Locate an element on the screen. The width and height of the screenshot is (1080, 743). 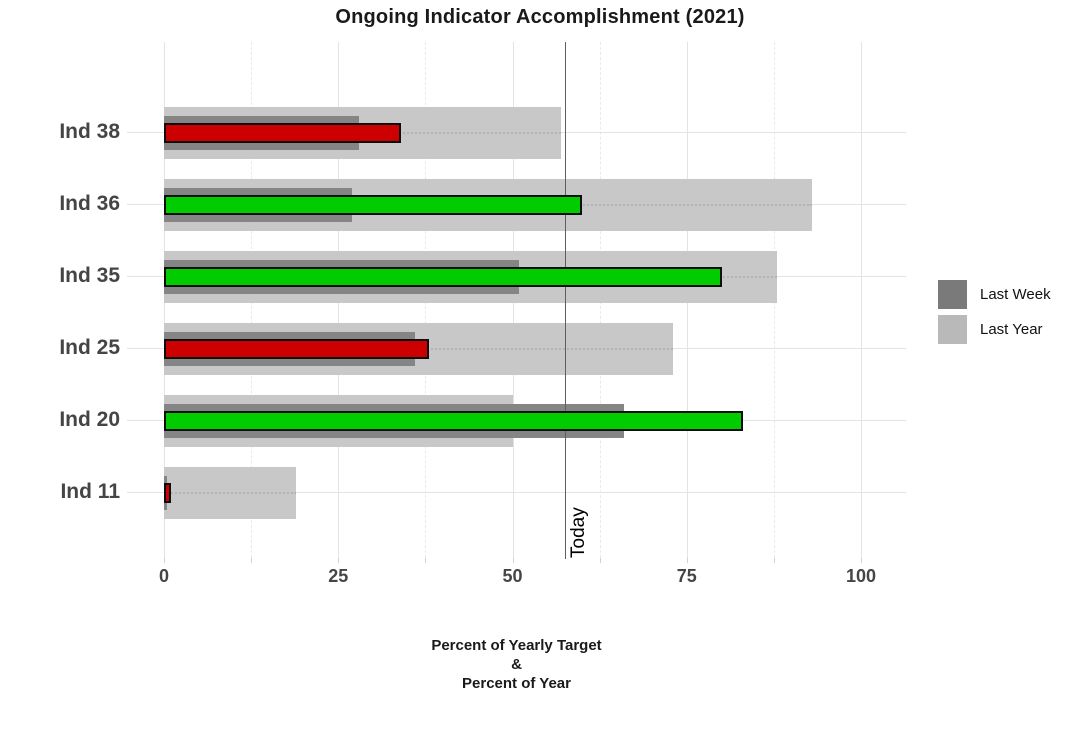
x-axis-tick-label: 0 is located at coordinates (163, 576).